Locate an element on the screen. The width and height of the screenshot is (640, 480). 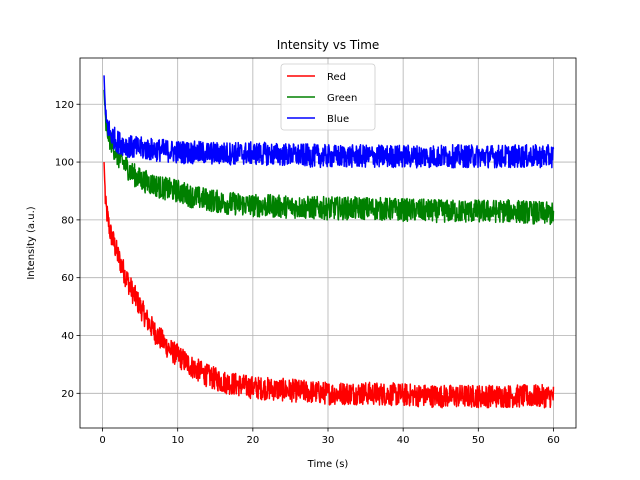
y-tick-label-2: 60 is located at coordinates (67, 278).